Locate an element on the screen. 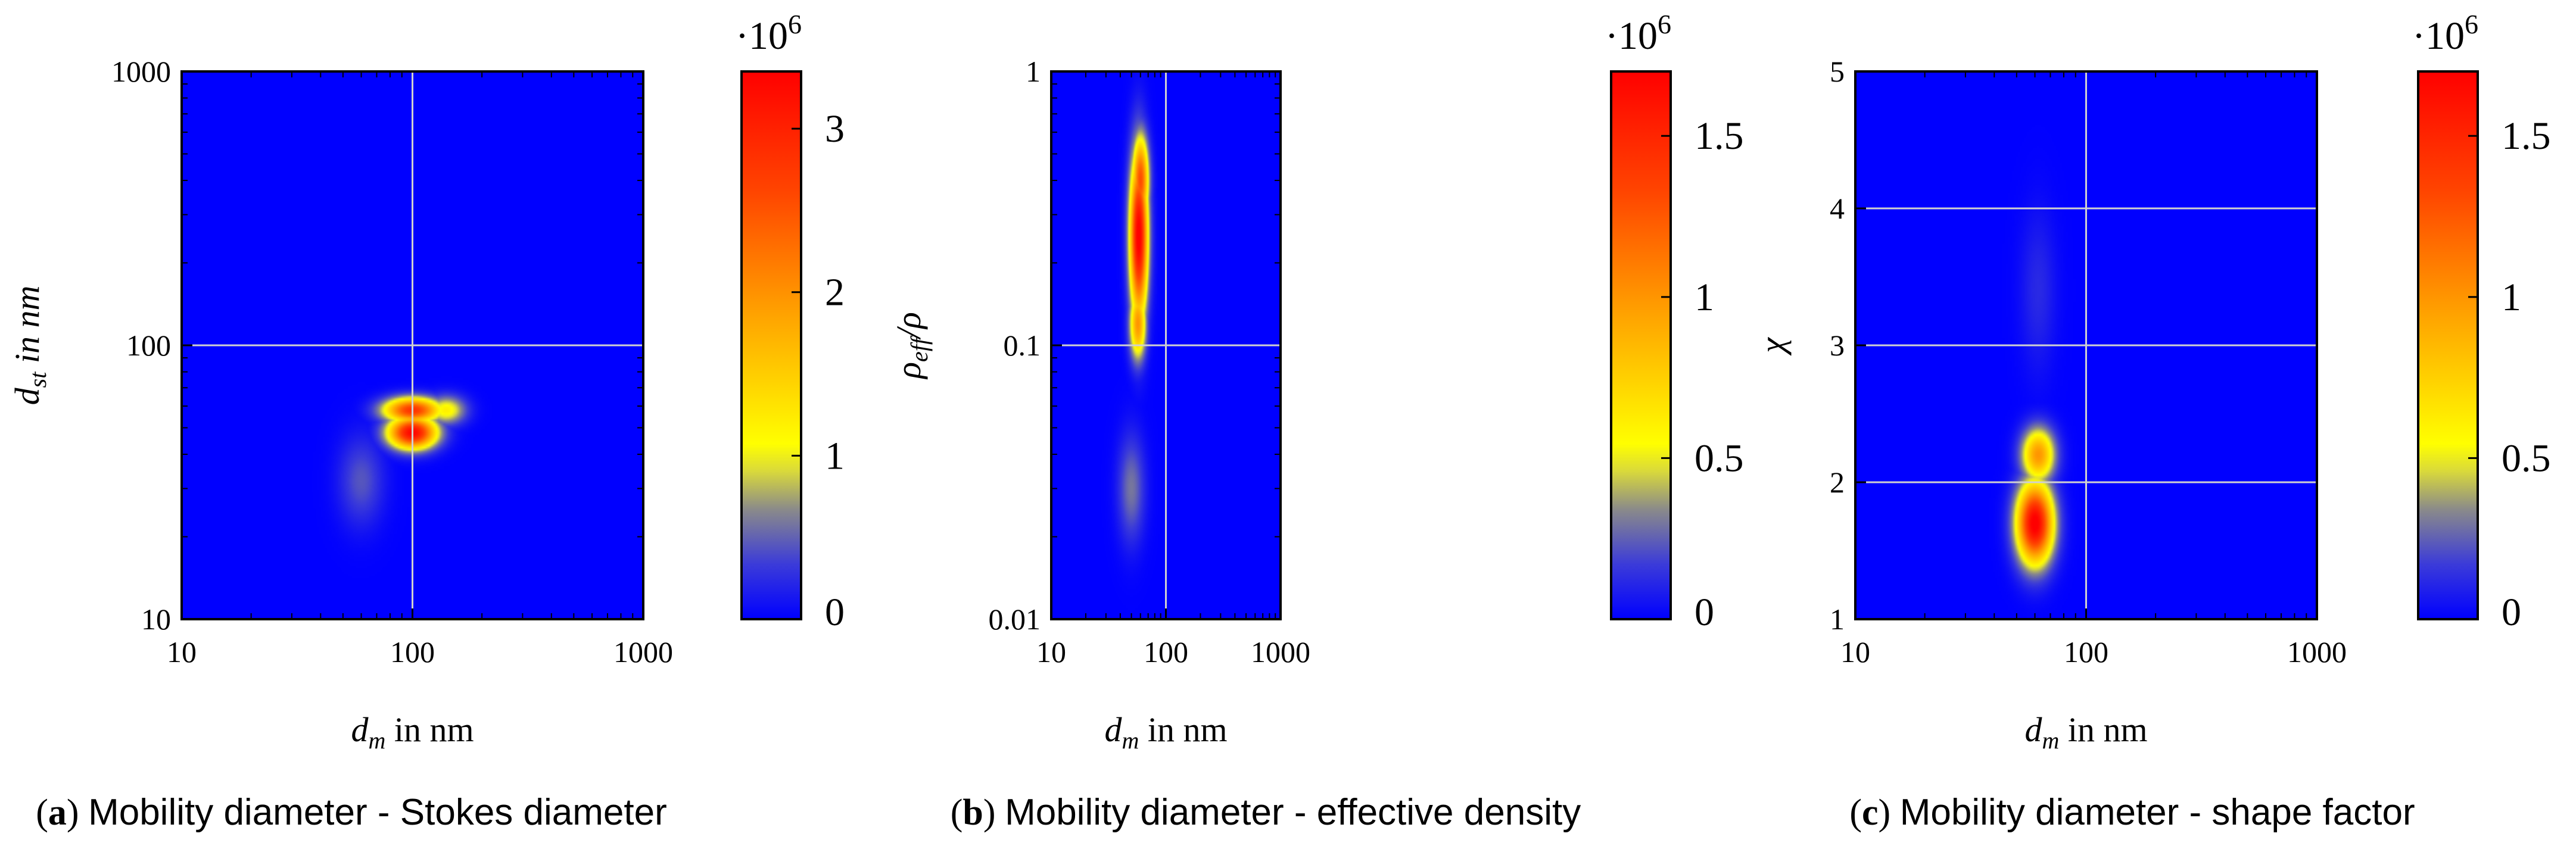 This screenshot has height=849, width=2576. y-tick-label: 10 is located at coordinates (156, 619).